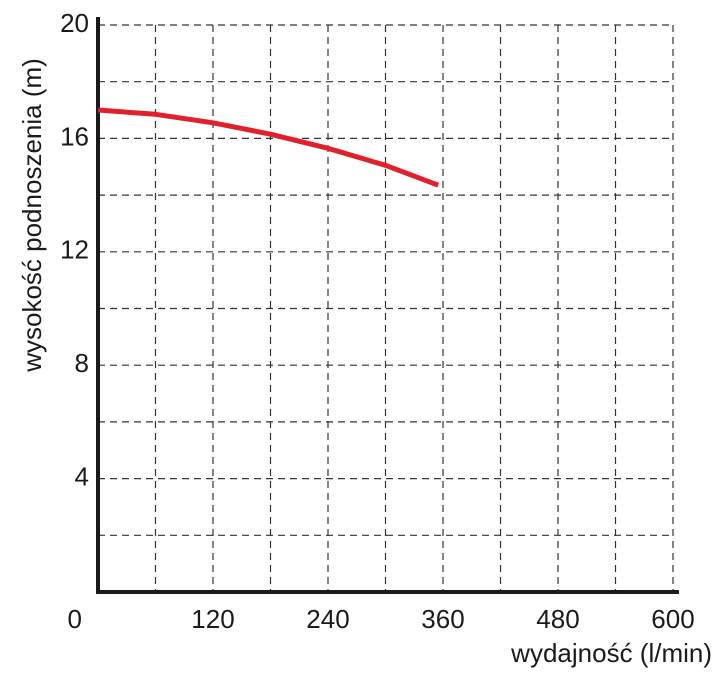 The height and width of the screenshot is (680, 725). Describe the element at coordinates (672, 619) in the screenshot. I see `x-tick-label: 600` at that location.